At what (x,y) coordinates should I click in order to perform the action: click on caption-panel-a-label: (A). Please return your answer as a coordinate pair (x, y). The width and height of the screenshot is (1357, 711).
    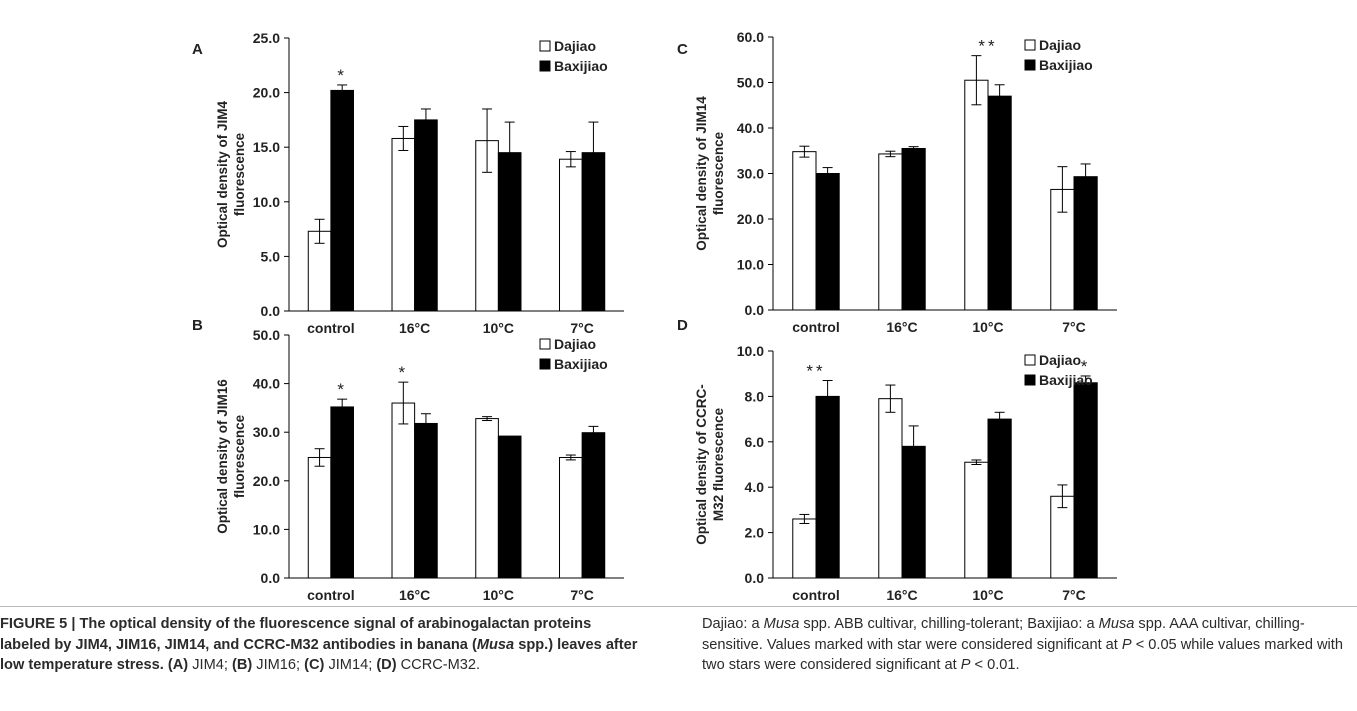
    Looking at the image, I should click on (178, 665).